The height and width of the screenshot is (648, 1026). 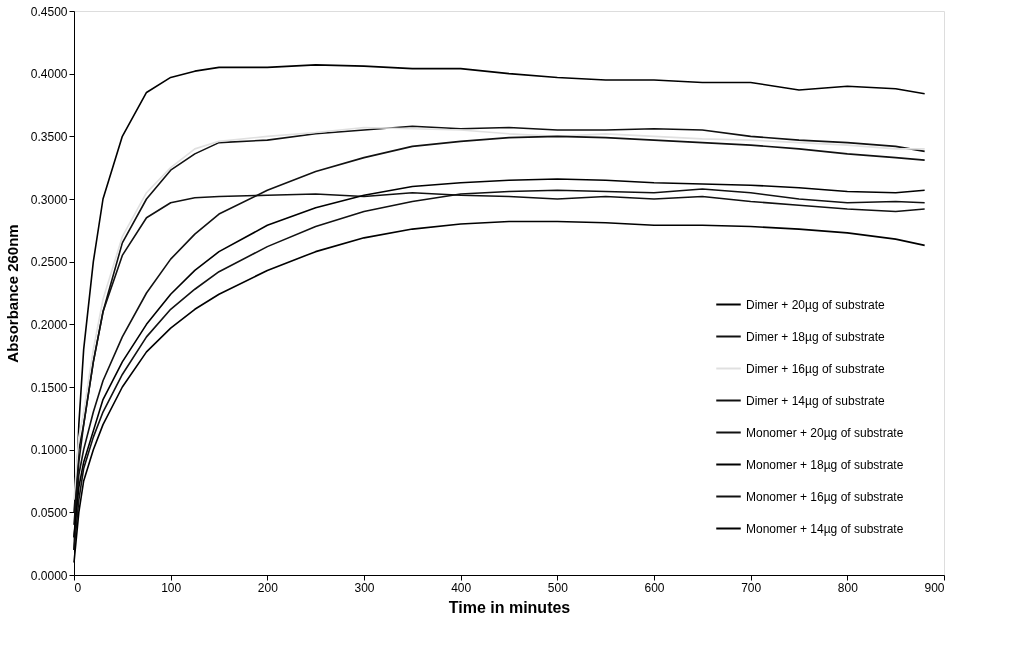 What do you see at coordinates (49, 575) in the screenshot?
I see `y-tick-label: 0.0000` at bounding box center [49, 575].